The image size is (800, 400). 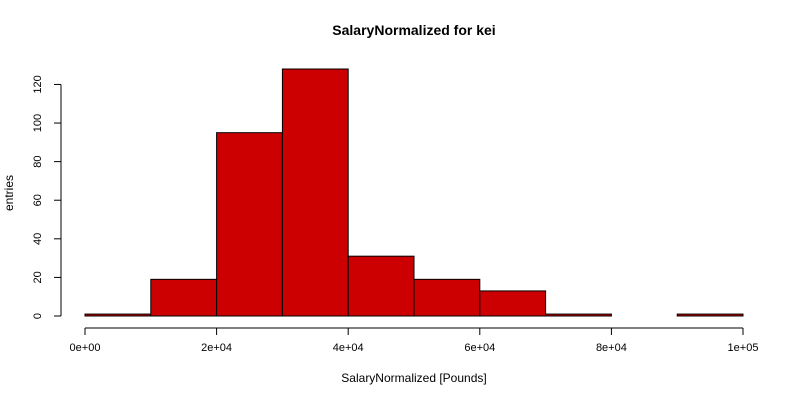 What do you see at coordinates (38, 162) in the screenshot?
I see `y-tick-label: 80` at bounding box center [38, 162].